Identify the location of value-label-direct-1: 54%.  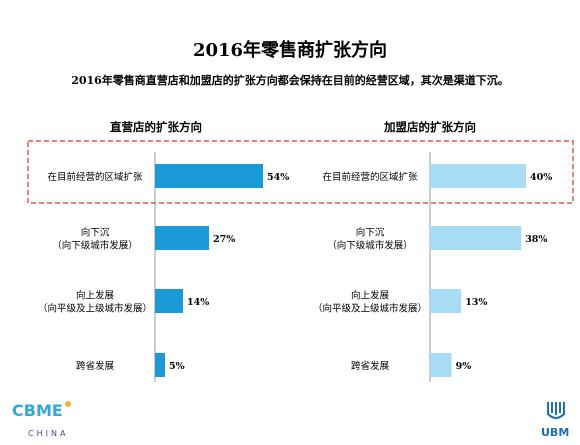
(278, 177).